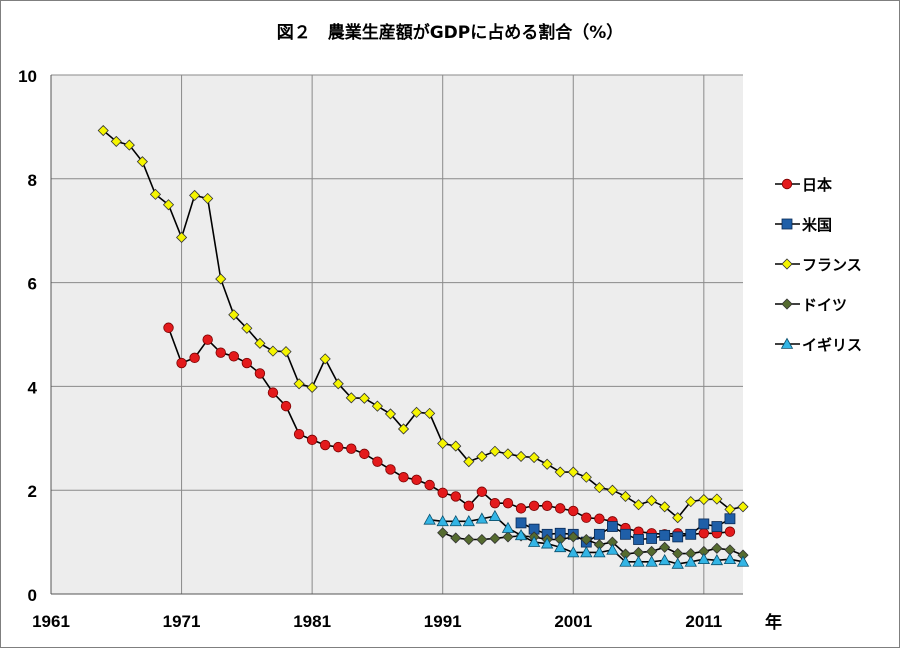  Describe the element at coordinates (32, 284) in the screenshot. I see `y-tick-label: 6` at that location.